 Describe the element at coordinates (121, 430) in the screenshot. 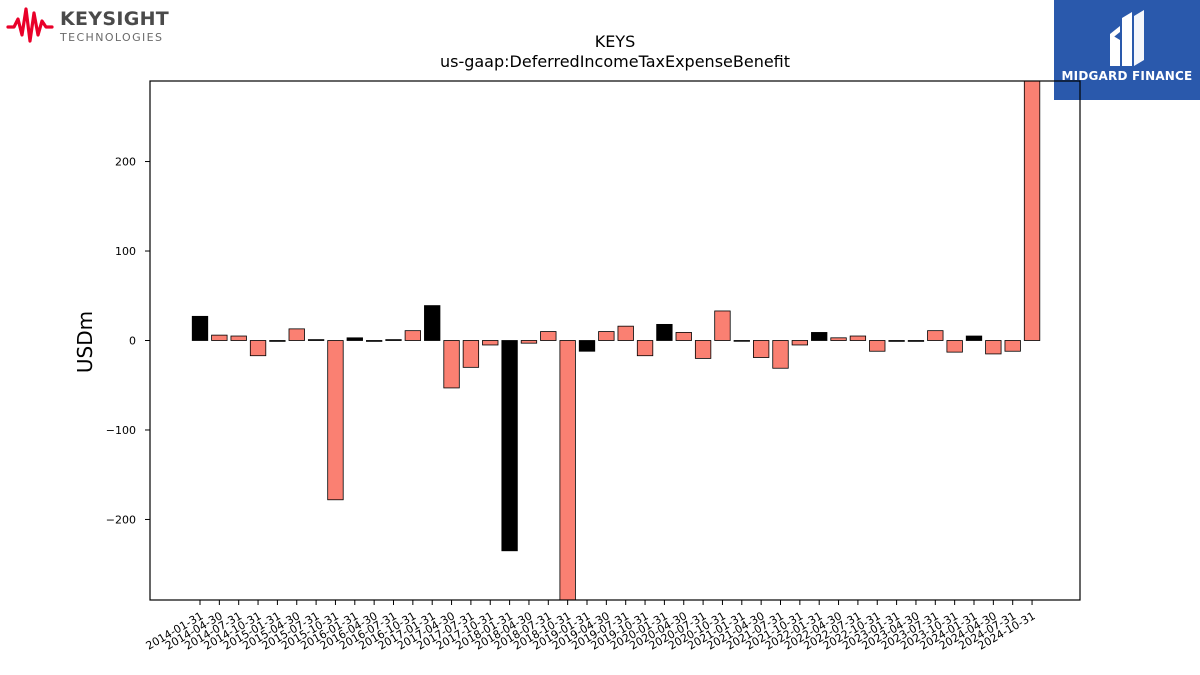

I see `y-tick-label: −100` at that location.